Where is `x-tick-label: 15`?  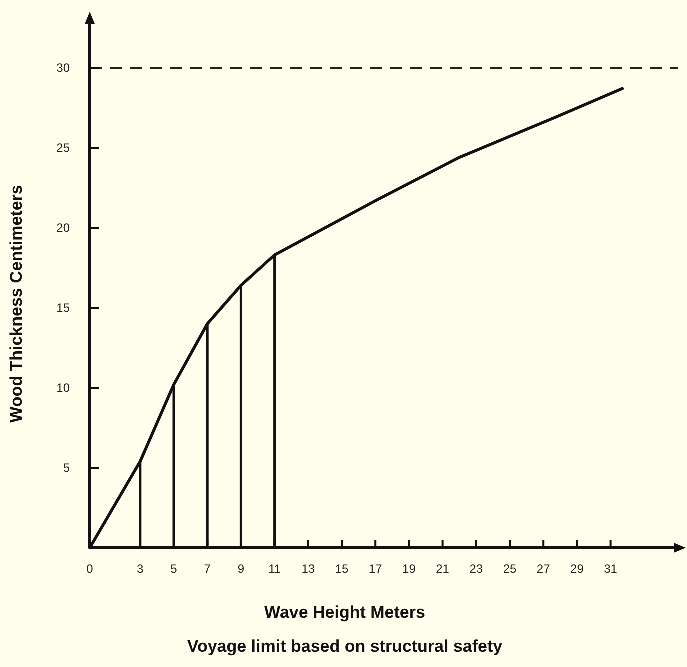 x-tick-label: 15 is located at coordinates (342, 569).